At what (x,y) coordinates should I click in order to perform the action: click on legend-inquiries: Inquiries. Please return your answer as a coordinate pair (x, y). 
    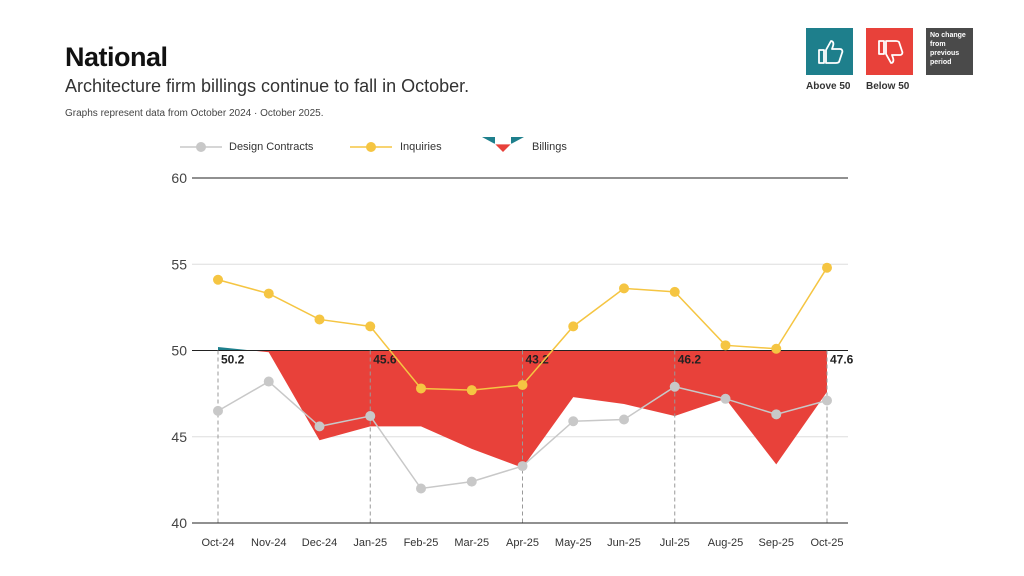
    Looking at the image, I should click on (396, 147).